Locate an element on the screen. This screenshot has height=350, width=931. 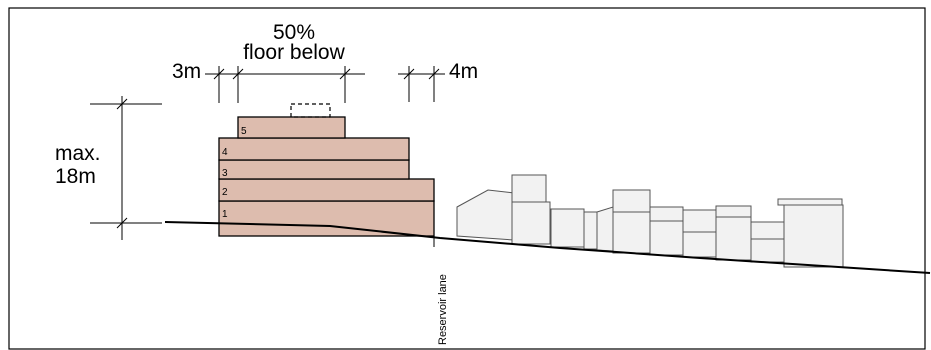
height-dimension is located at coordinates (126, 168).